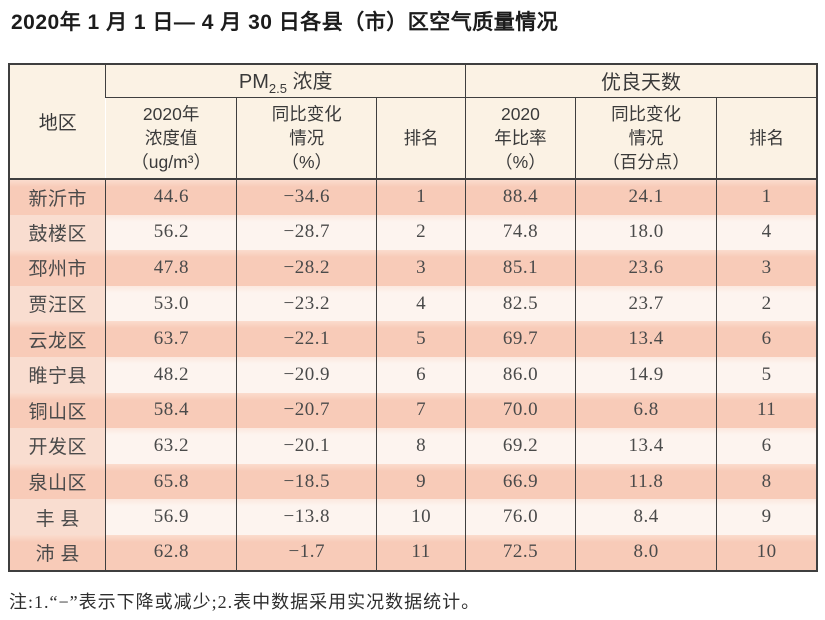 The height and width of the screenshot is (620, 825). What do you see at coordinates (421, 268) in the screenshot?
I see `pm-rank-cell: 3` at bounding box center [421, 268].